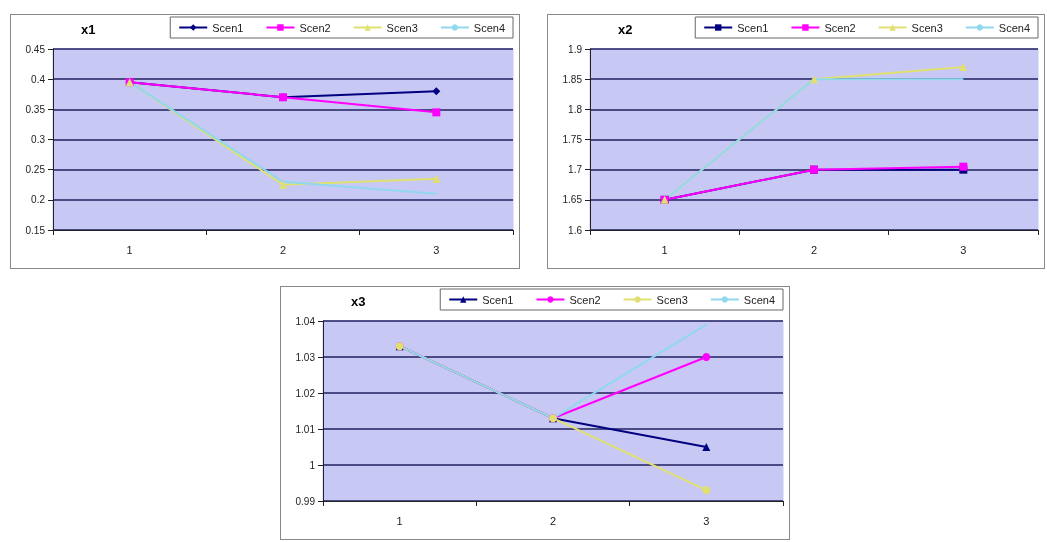  What do you see at coordinates (572, 200) in the screenshot?
I see `y-tick-label: 1.65` at bounding box center [572, 200].